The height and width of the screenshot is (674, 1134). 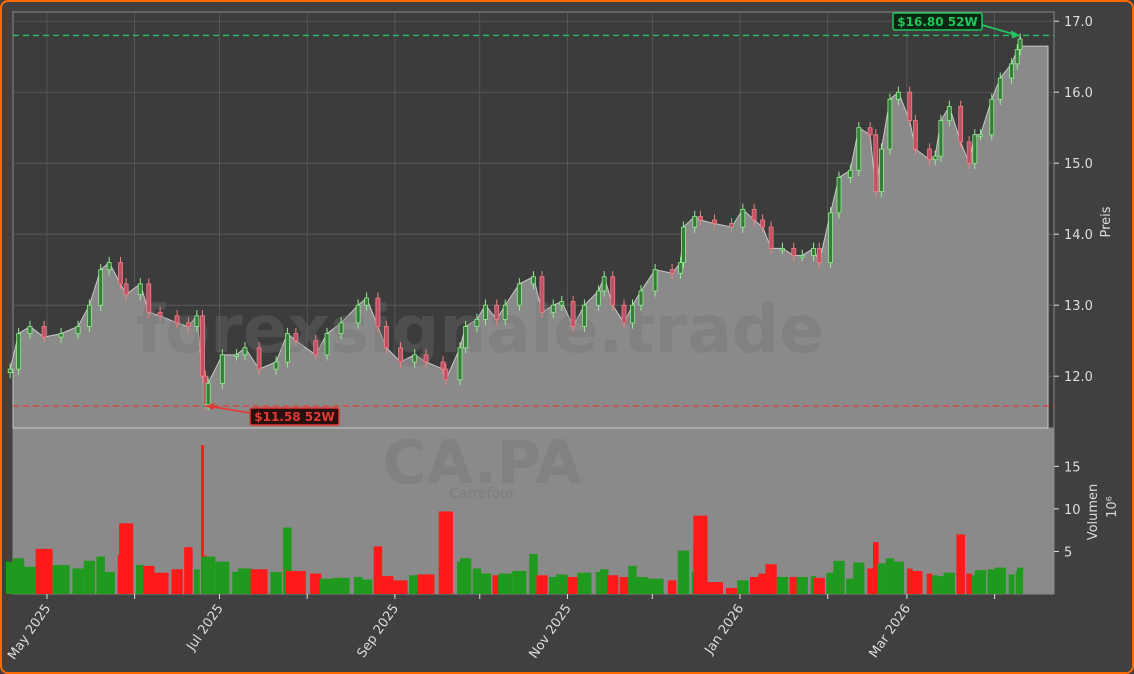 I want to click on low_52w-arrow, so click(x=229, y=409).